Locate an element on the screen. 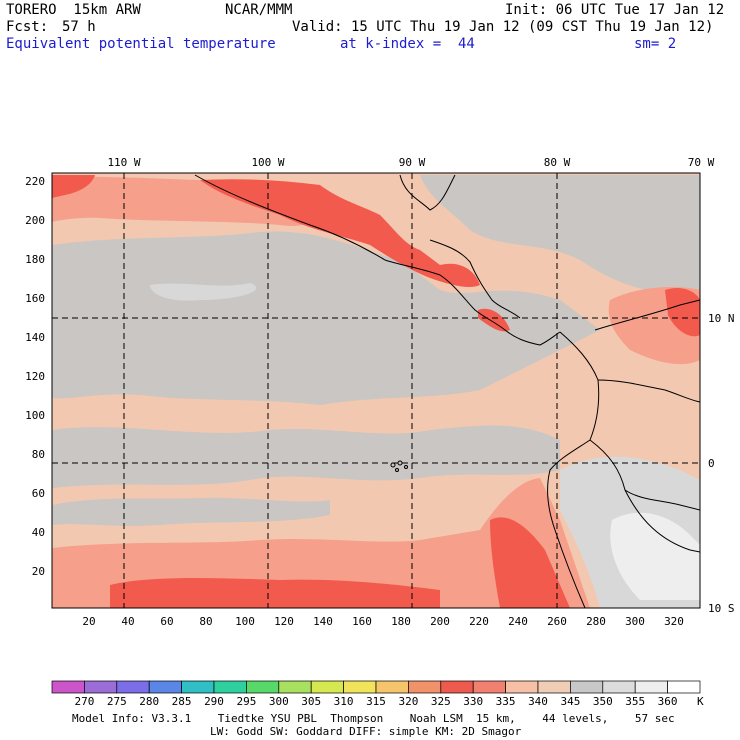 Image resolution: width=740 pixels, height=740 pixels. forecast-hour: 57 h is located at coordinates (79, 27).